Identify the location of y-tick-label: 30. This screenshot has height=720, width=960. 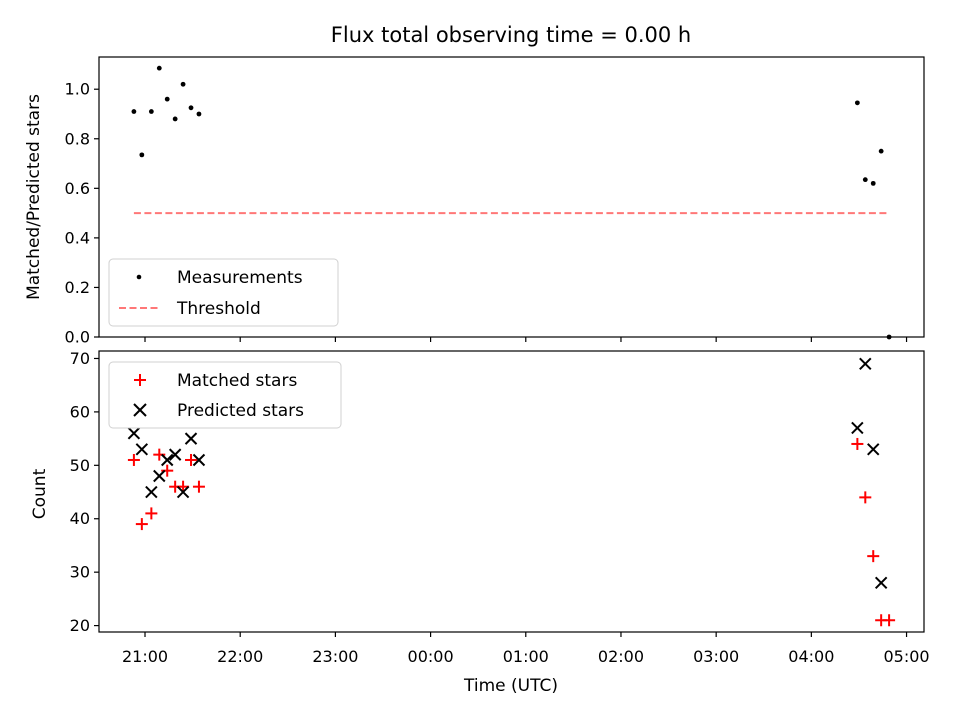
(80, 572).